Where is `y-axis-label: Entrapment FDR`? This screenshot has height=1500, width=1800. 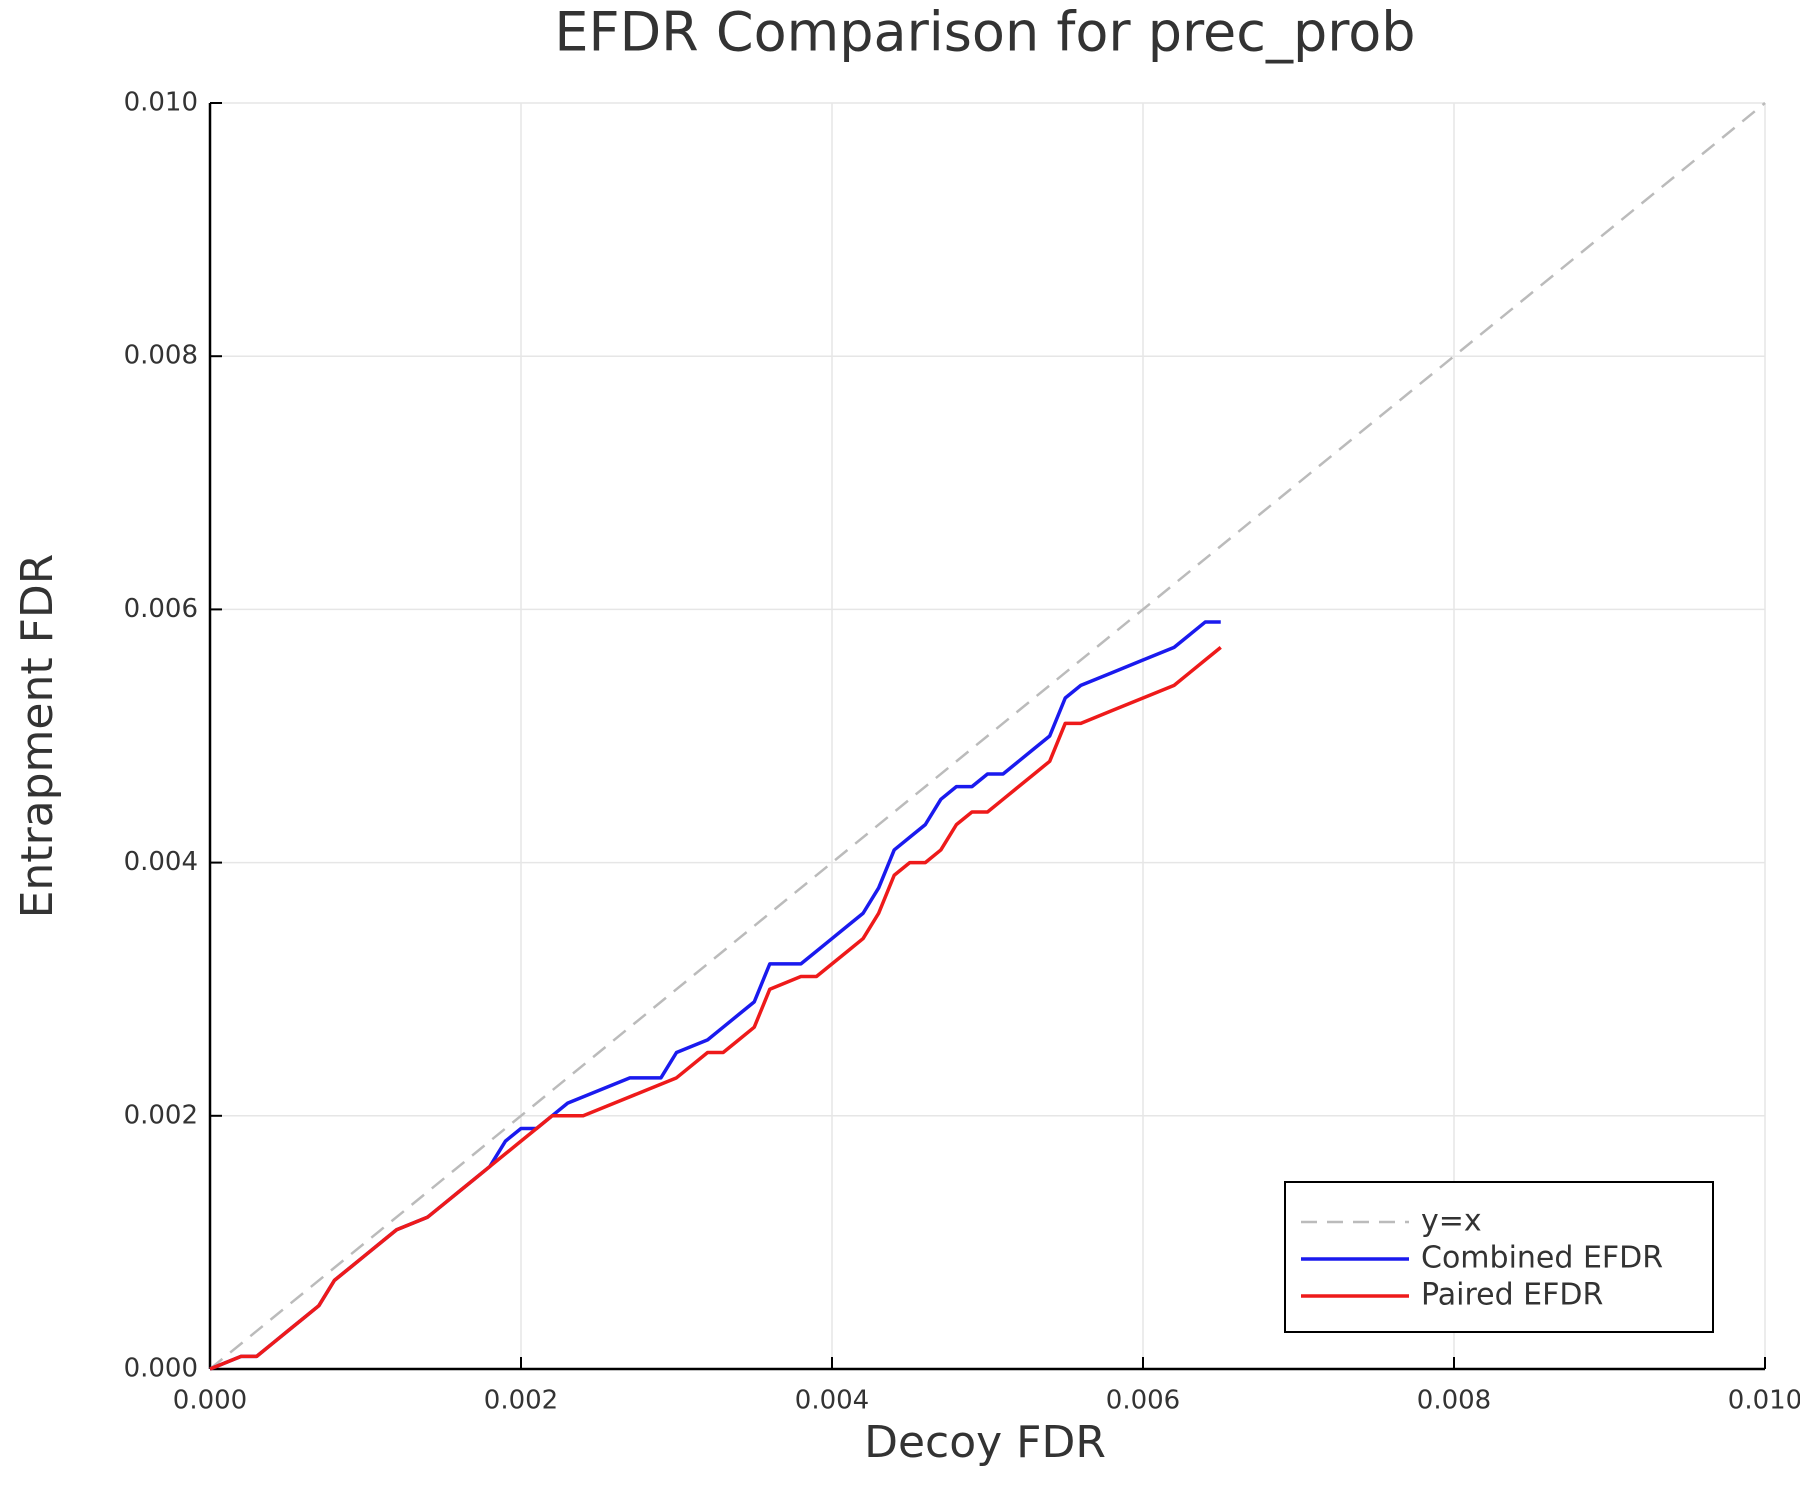 y-axis-label: Entrapment FDR is located at coordinates (37, 736).